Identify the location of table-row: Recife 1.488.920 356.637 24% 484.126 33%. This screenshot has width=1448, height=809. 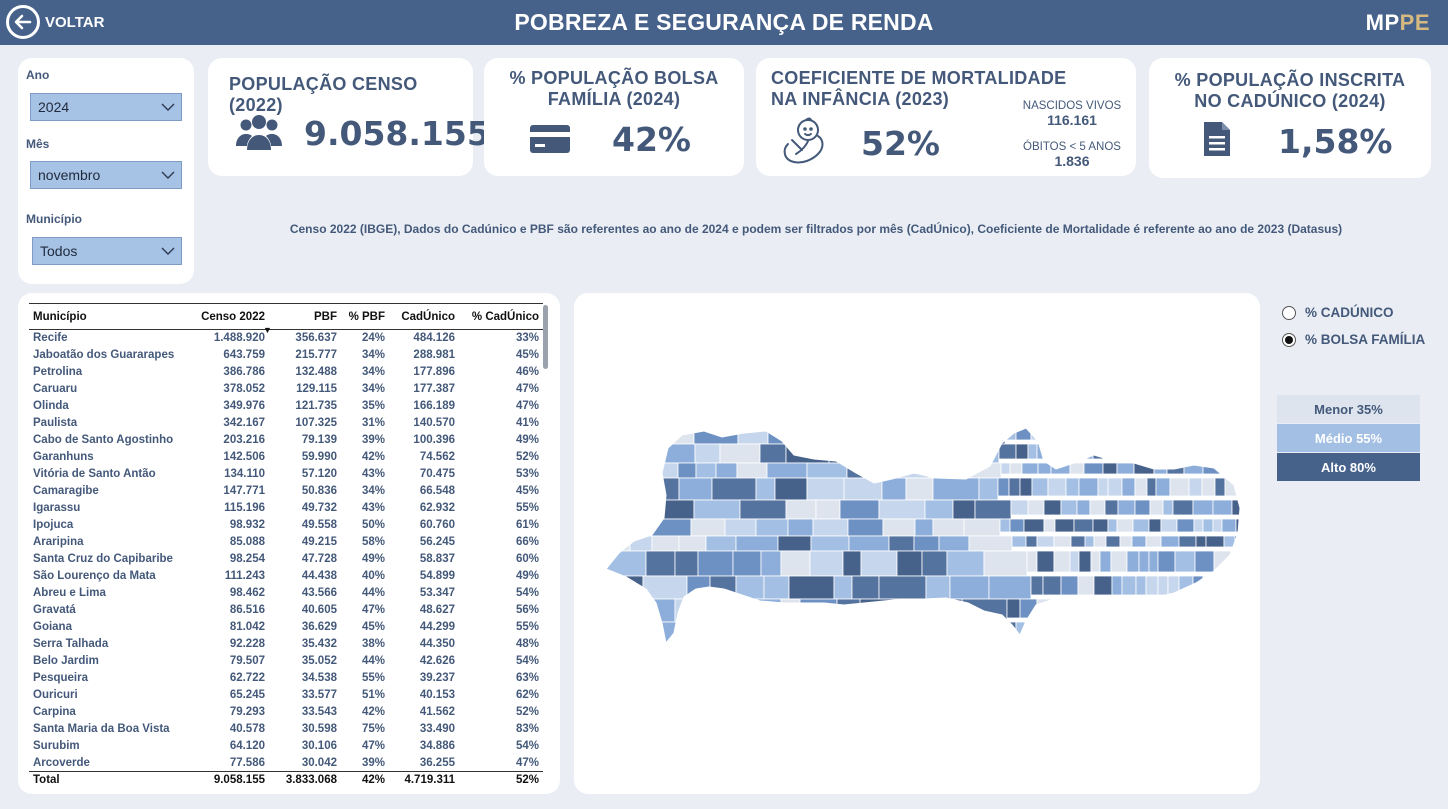
(286, 338).